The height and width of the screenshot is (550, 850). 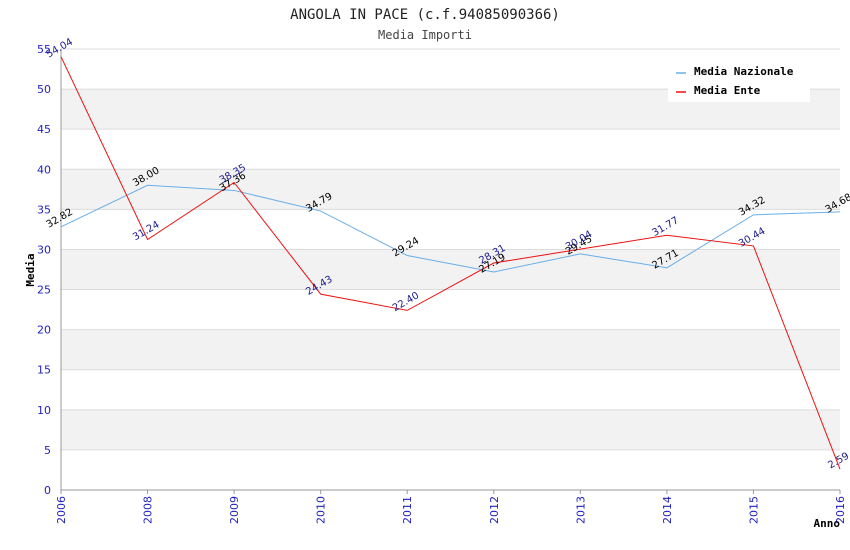 I want to click on data-label: 31.24, so click(x=146, y=231).